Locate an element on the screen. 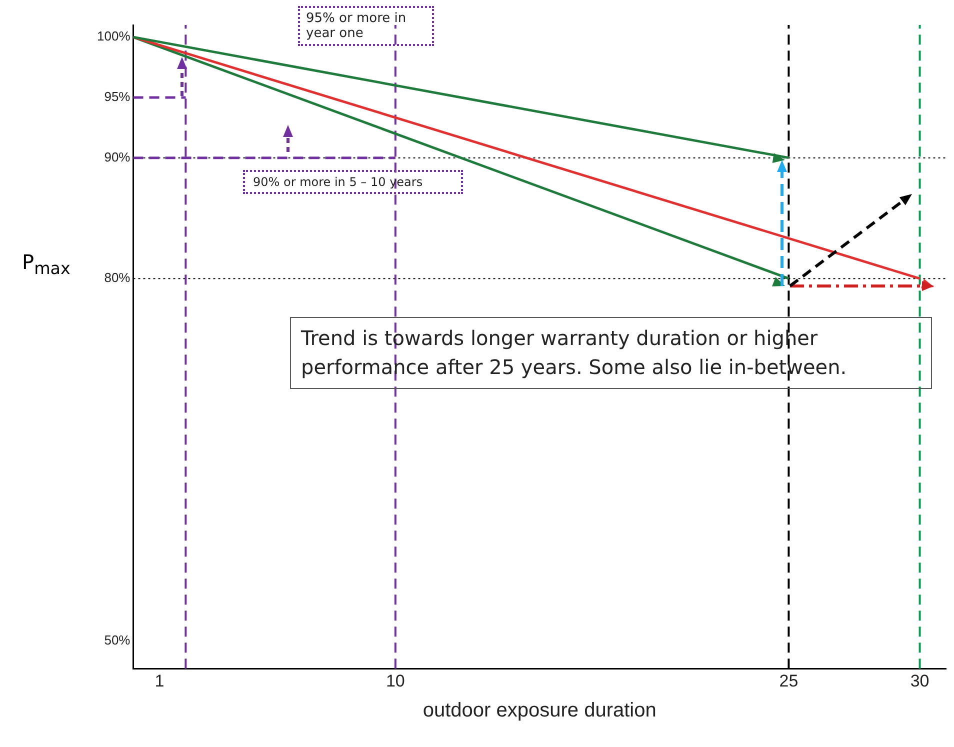 The width and height of the screenshot is (954, 747). y-tick-label: 80% is located at coordinates (117, 278).